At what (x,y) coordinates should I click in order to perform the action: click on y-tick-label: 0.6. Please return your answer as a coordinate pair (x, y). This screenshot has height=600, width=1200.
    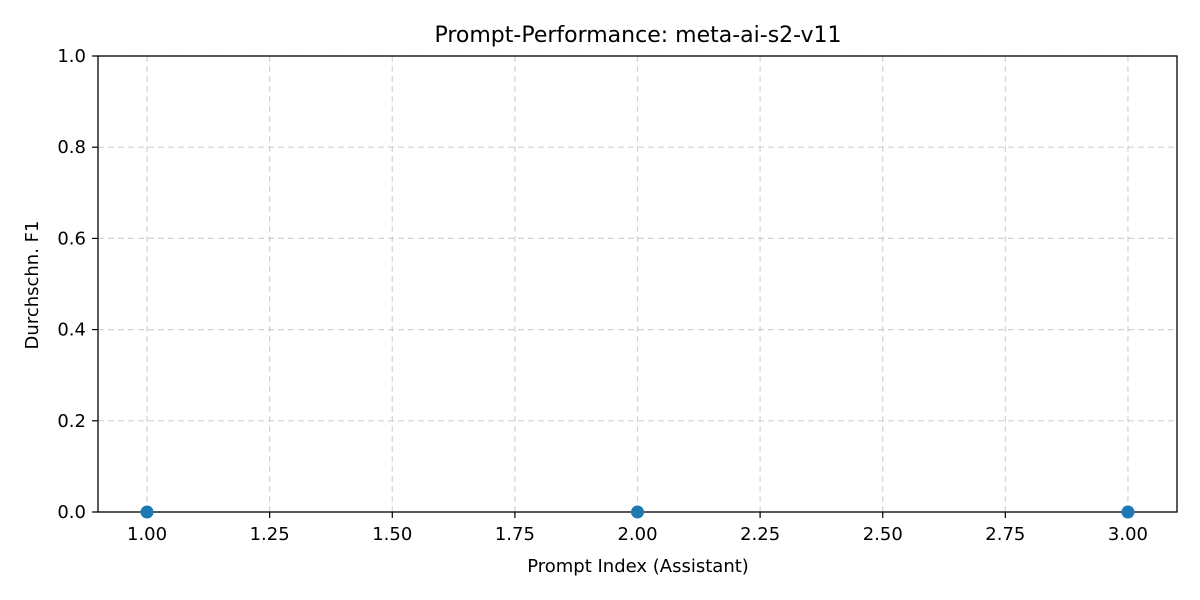
    Looking at the image, I should click on (71, 238).